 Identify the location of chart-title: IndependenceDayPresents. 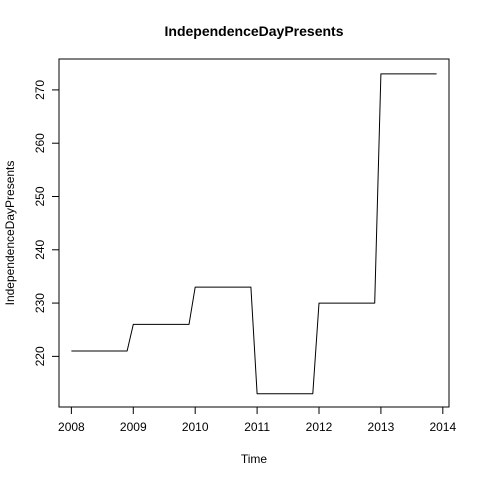
(254, 31).